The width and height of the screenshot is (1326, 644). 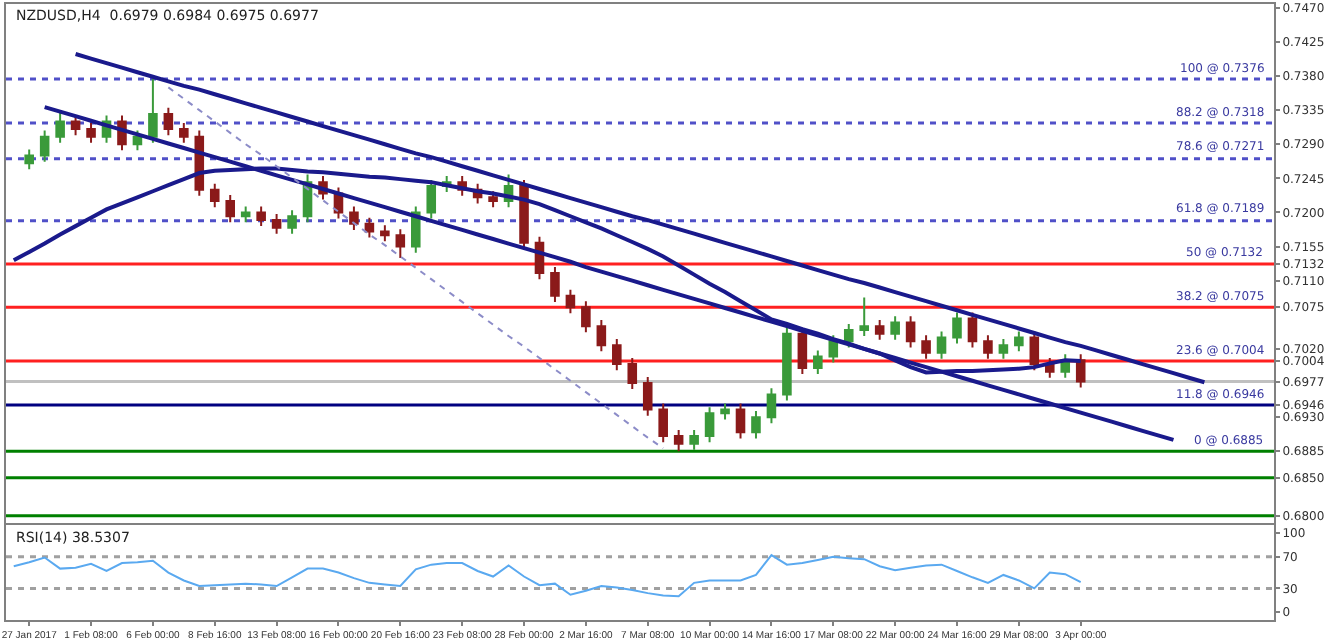 What do you see at coordinates (547, 576) in the screenshot?
I see `line-series` at bounding box center [547, 576].